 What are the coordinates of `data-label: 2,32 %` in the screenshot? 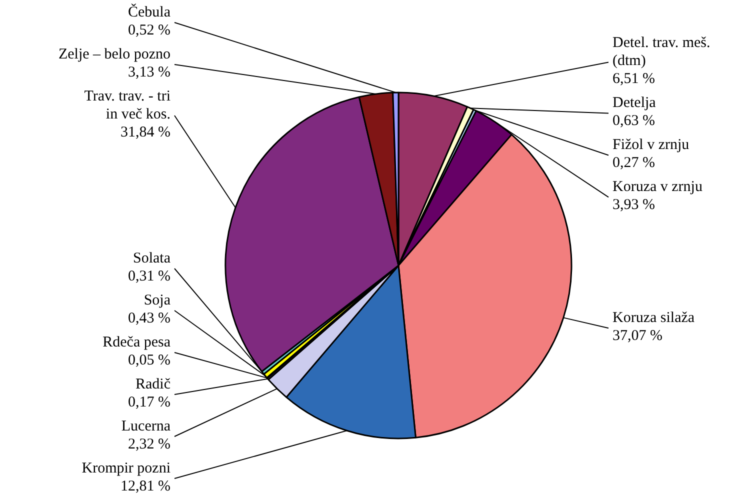 It's located at (149, 444).